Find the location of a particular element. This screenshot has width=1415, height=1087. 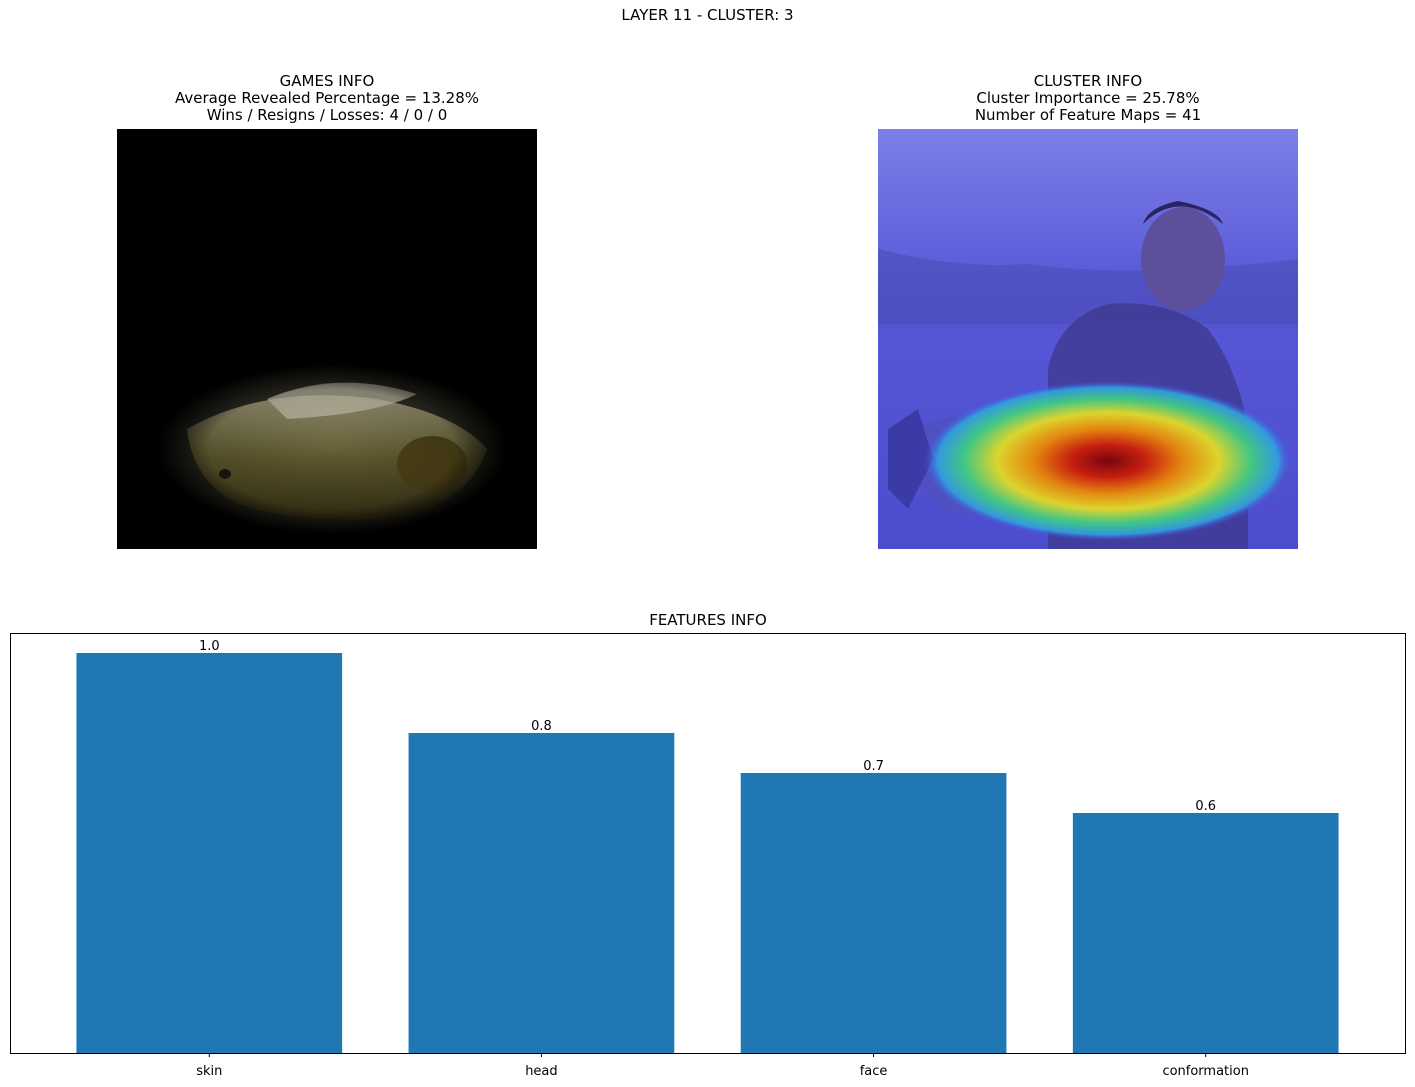

number-of-feature-maps: Number of Feature Maps = 41 is located at coordinates (1088, 115).